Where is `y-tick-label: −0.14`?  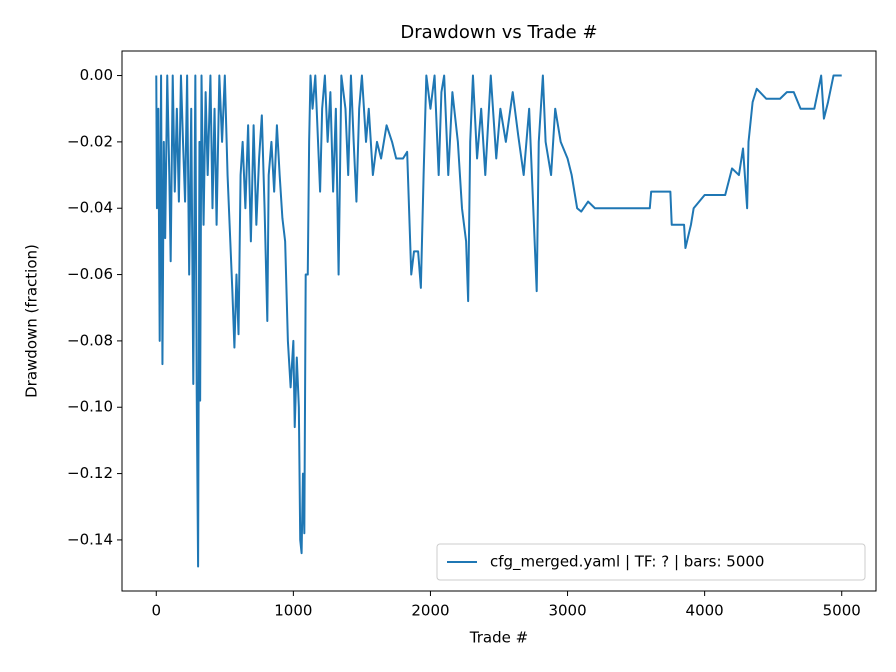
y-tick-label: −0.14 is located at coordinates (90, 539).